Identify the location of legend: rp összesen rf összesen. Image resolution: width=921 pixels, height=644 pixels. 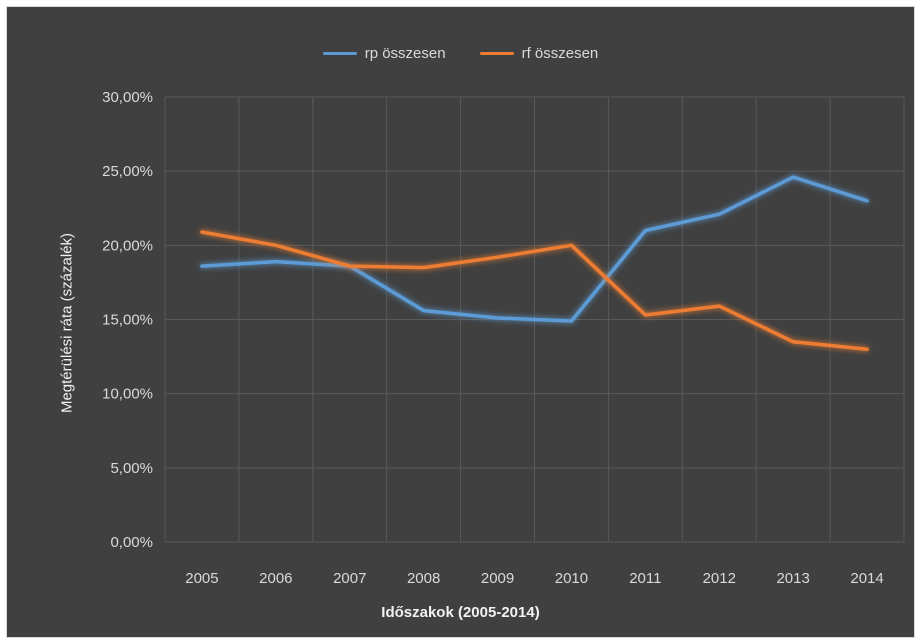
(460, 53).